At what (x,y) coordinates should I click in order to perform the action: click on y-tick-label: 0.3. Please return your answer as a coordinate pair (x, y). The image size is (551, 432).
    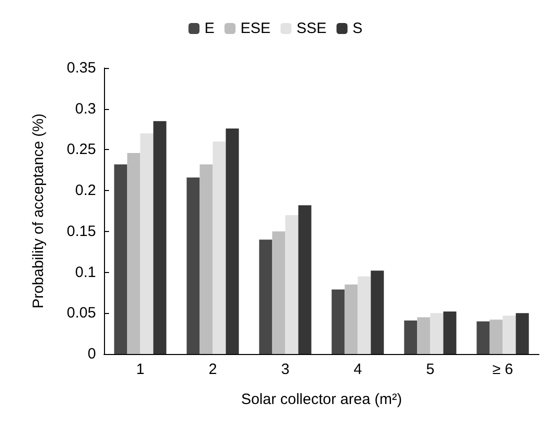
    Looking at the image, I should click on (85, 109).